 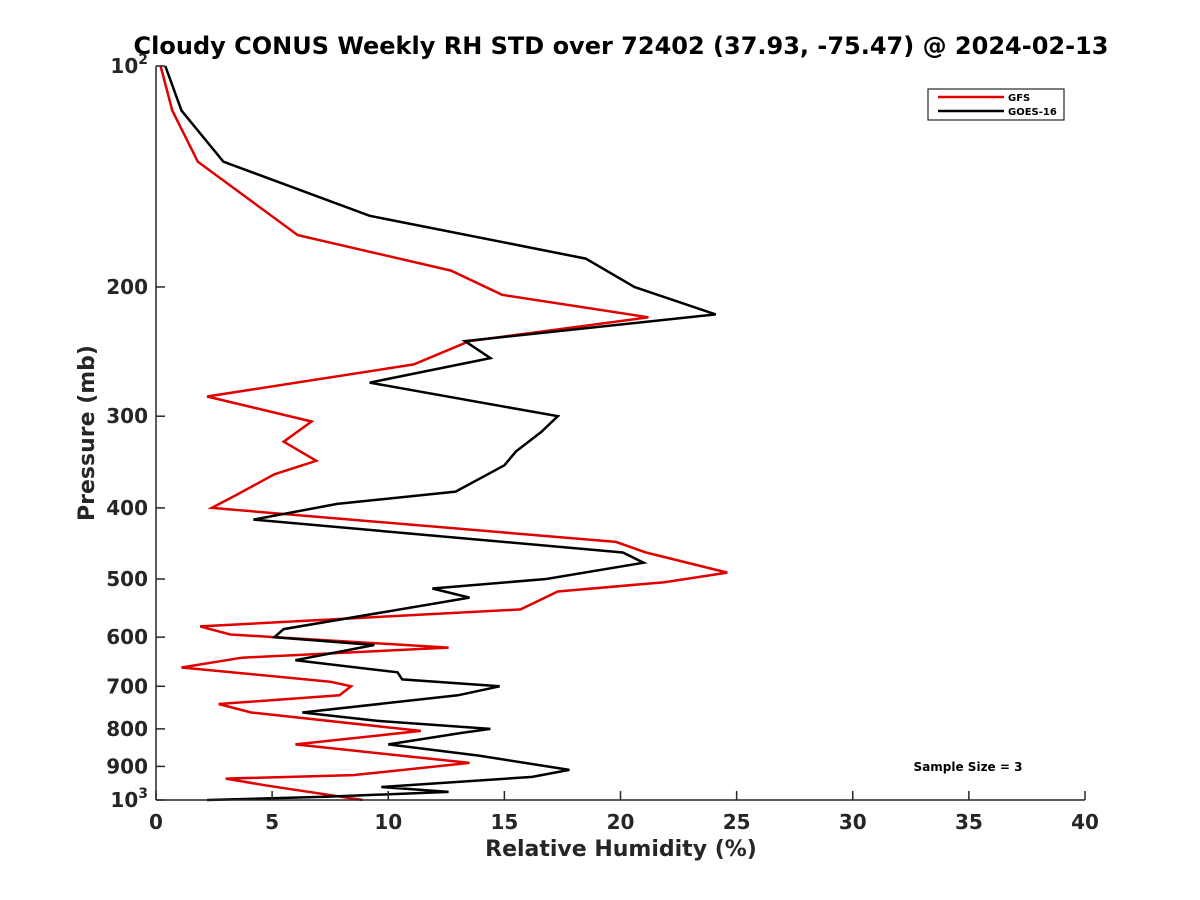 I want to click on y-tick-label: 200, so click(x=127, y=287).